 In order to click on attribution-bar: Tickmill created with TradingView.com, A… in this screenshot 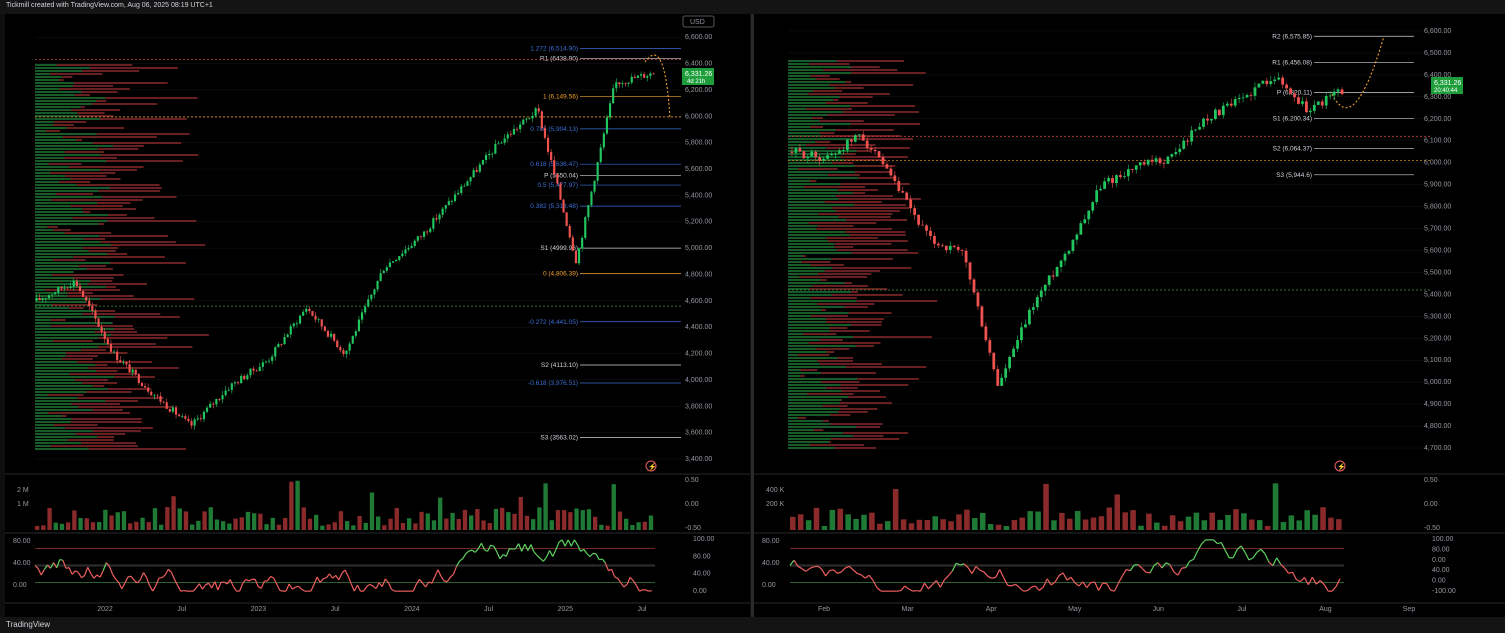, I will do `click(752, 7)`.